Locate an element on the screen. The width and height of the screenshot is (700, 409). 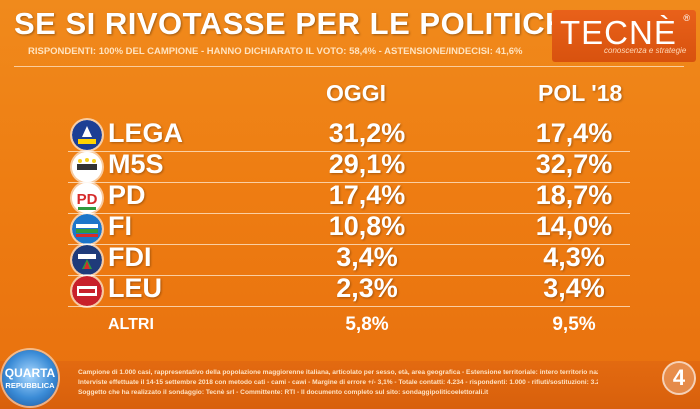
value-pol18: 32,7% is located at coordinates (574, 164).